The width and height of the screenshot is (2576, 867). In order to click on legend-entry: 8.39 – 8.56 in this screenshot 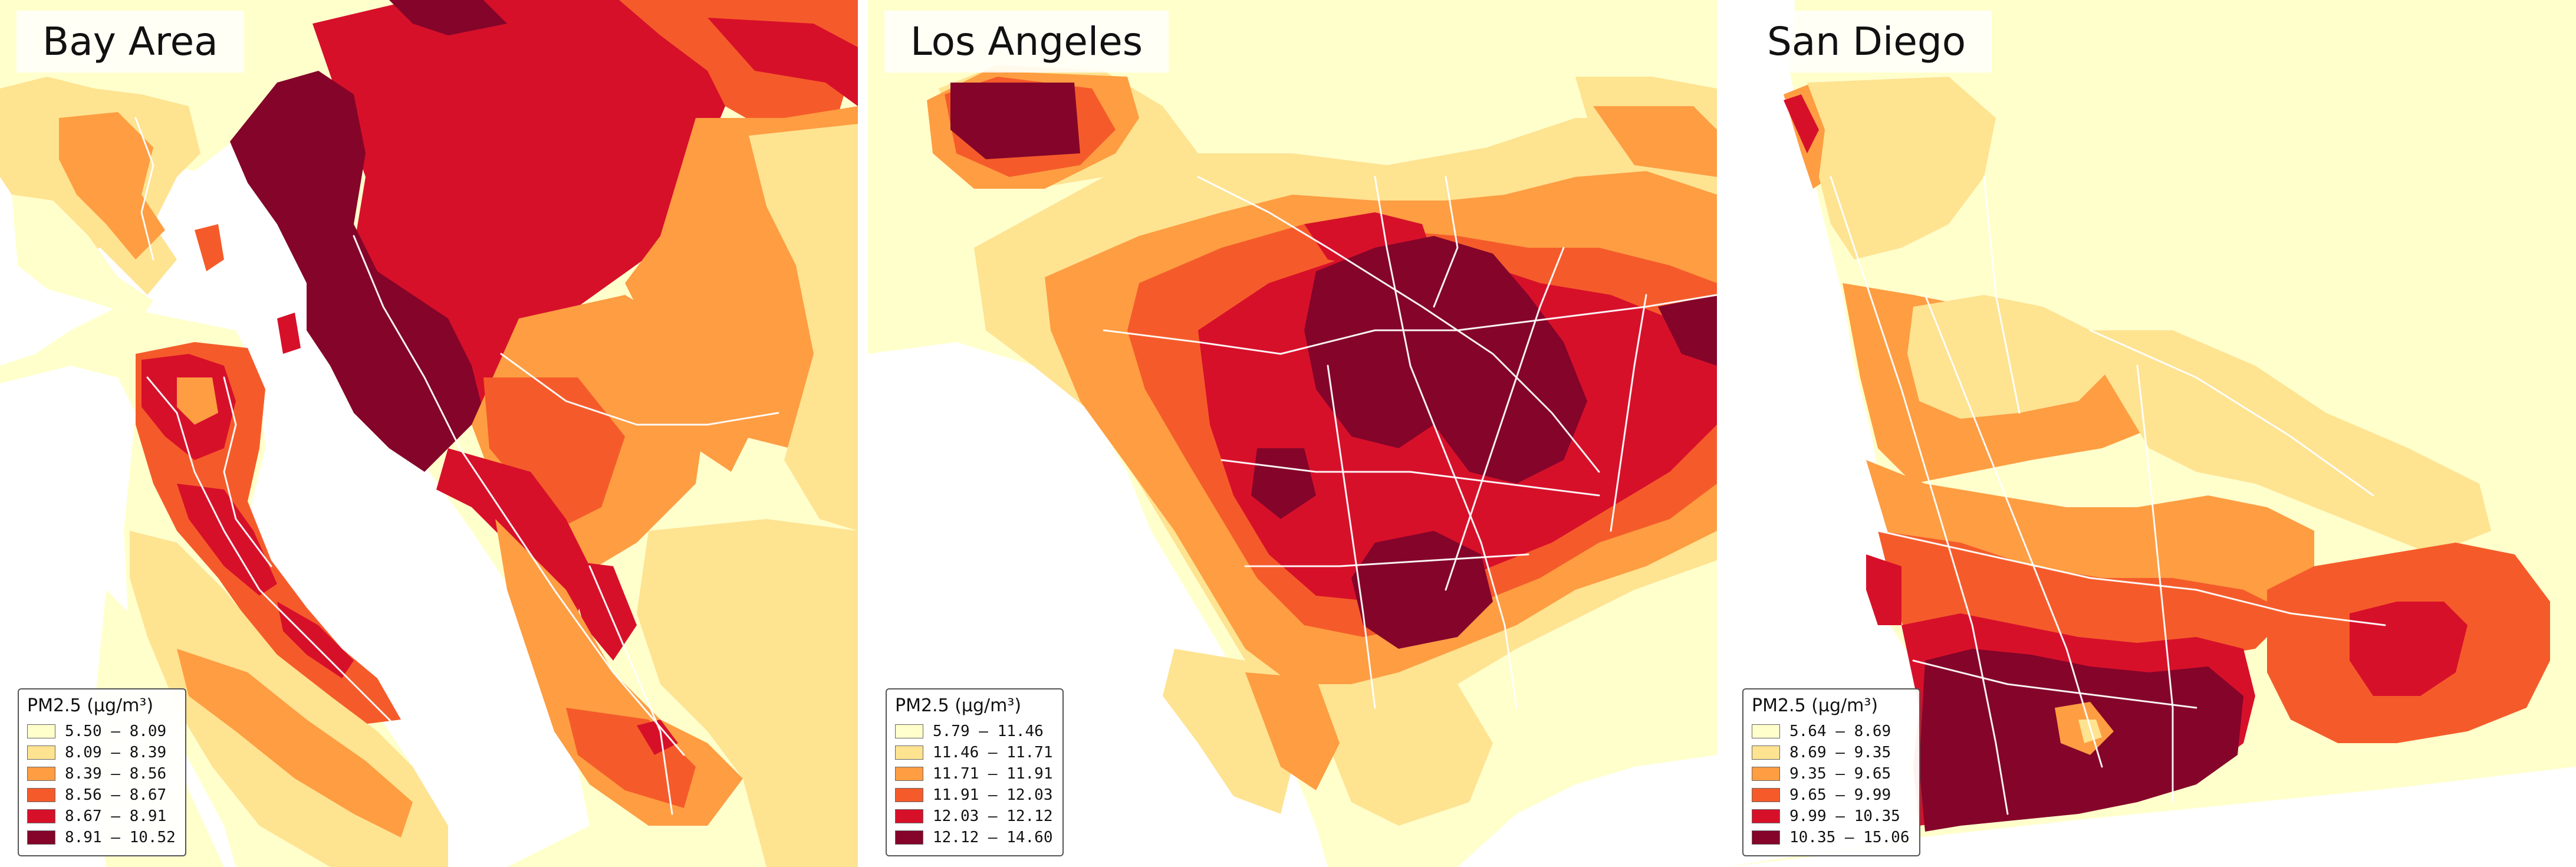, I will do `click(102, 773)`.